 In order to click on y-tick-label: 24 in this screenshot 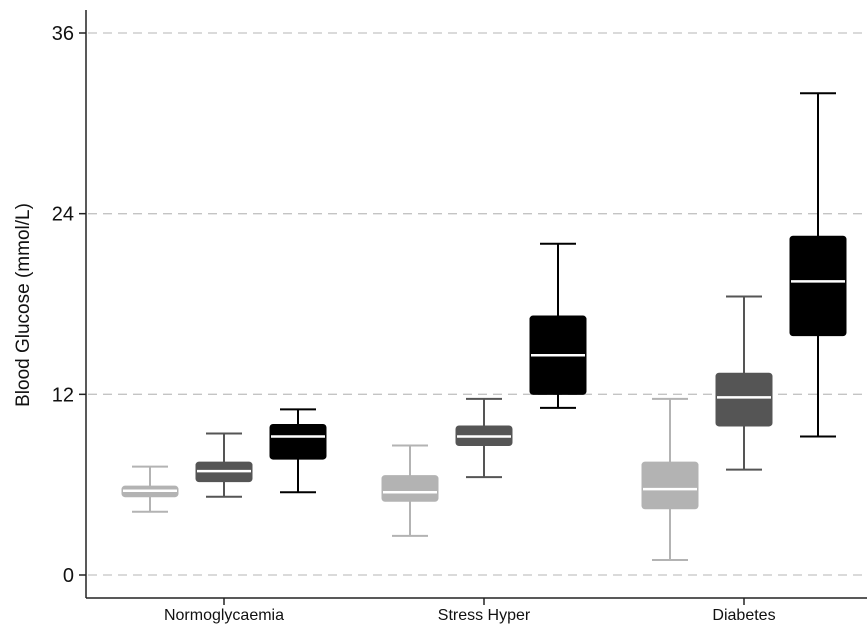, I will do `click(63, 215)`.